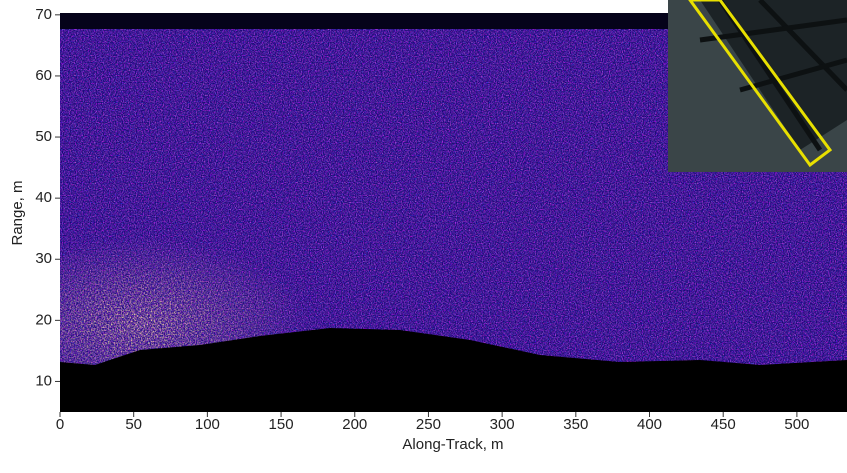 Image resolution: width=847 pixels, height=473 pixels. Describe the element at coordinates (43, 258) in the screenshot. I see `y-tick-label: 30` at that location.